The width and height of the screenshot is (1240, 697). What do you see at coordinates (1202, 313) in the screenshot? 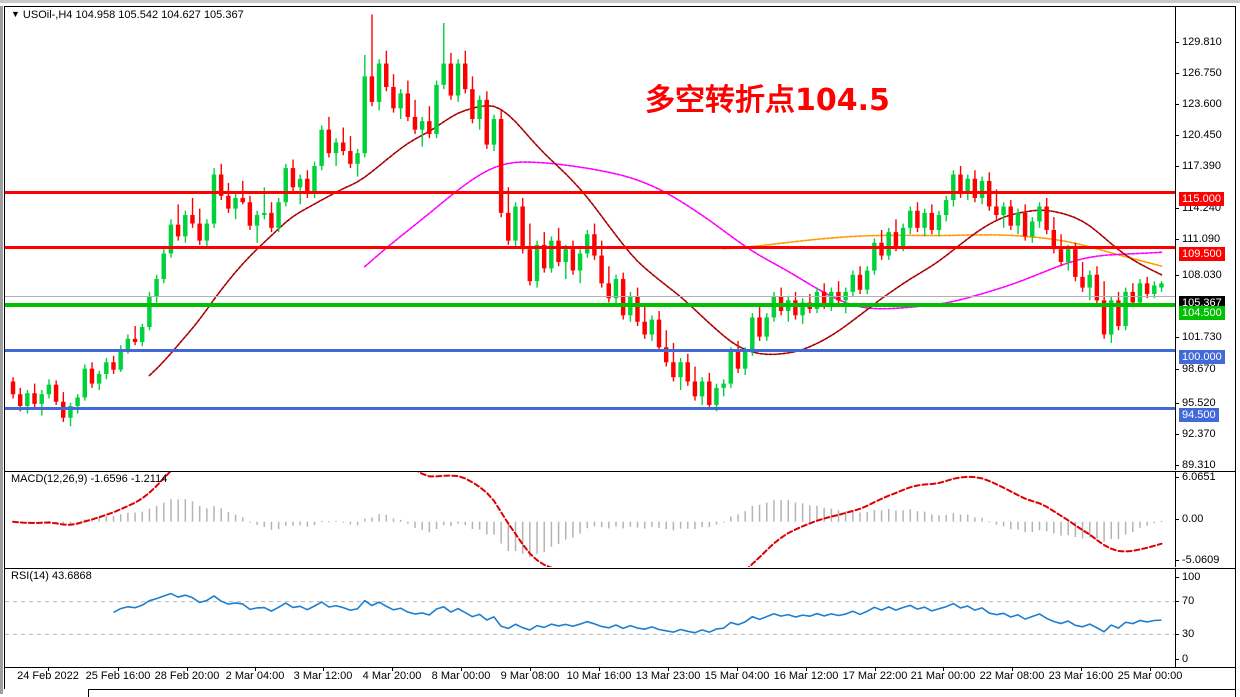
I see `price-level-tag: 104.500` at bounding box center [1202, 313].